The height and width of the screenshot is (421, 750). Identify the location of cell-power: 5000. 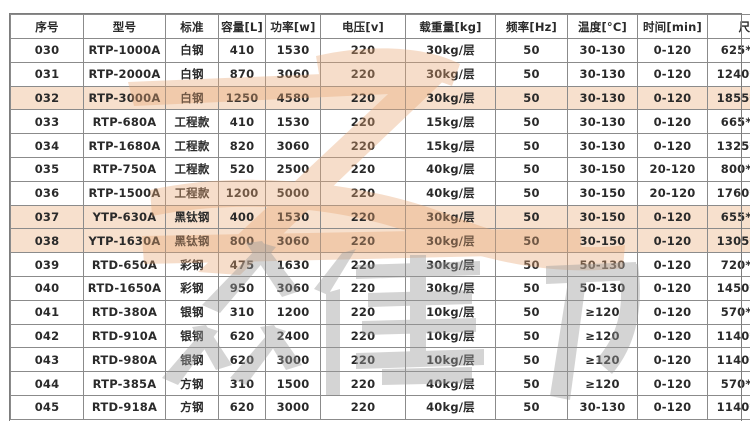
(293, 193).